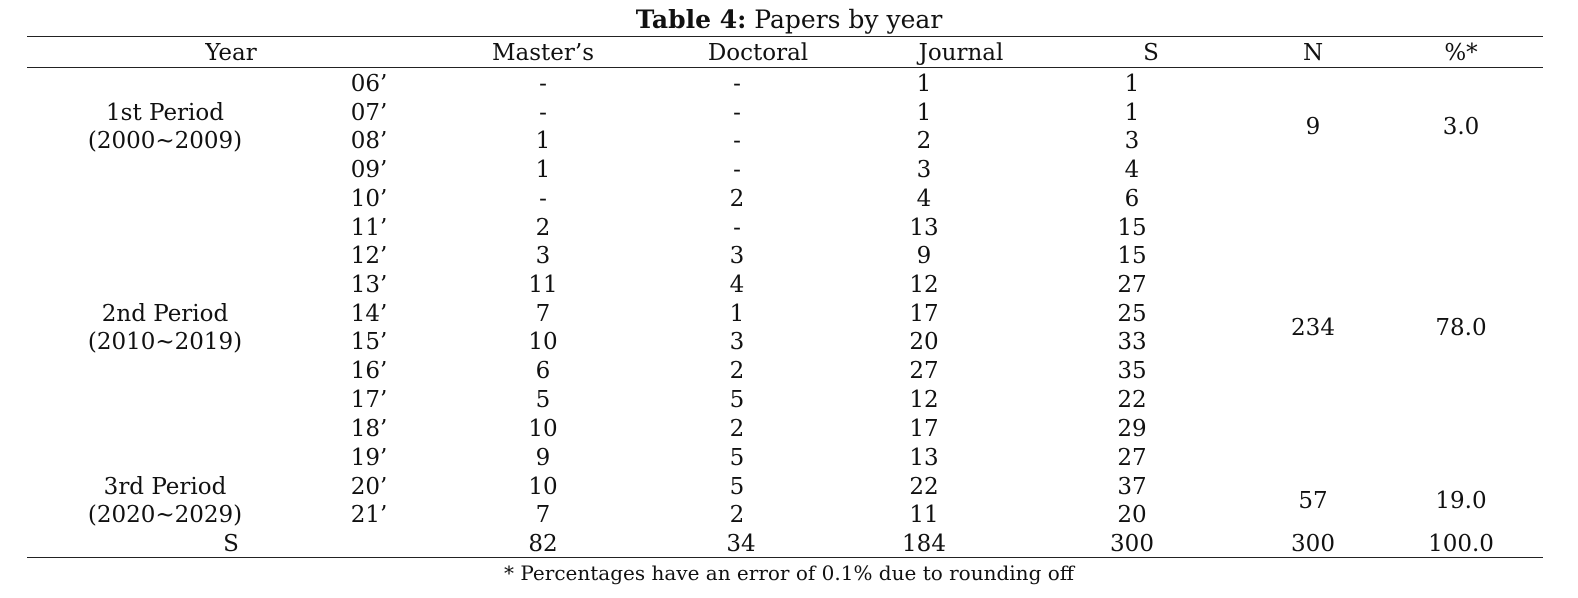 The image size is (1578, 598). Describe the element at coordinates (1151, 53) in the screenshot. I see `col-header-s: S` at that location.